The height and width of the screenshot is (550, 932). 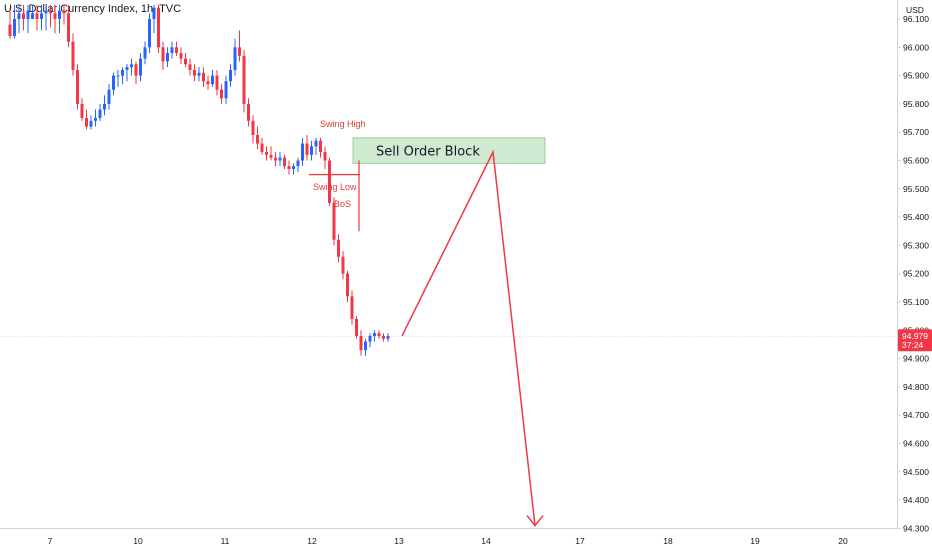 I want to click on y-tick-label: 95.200, so click(x=916, y=274).